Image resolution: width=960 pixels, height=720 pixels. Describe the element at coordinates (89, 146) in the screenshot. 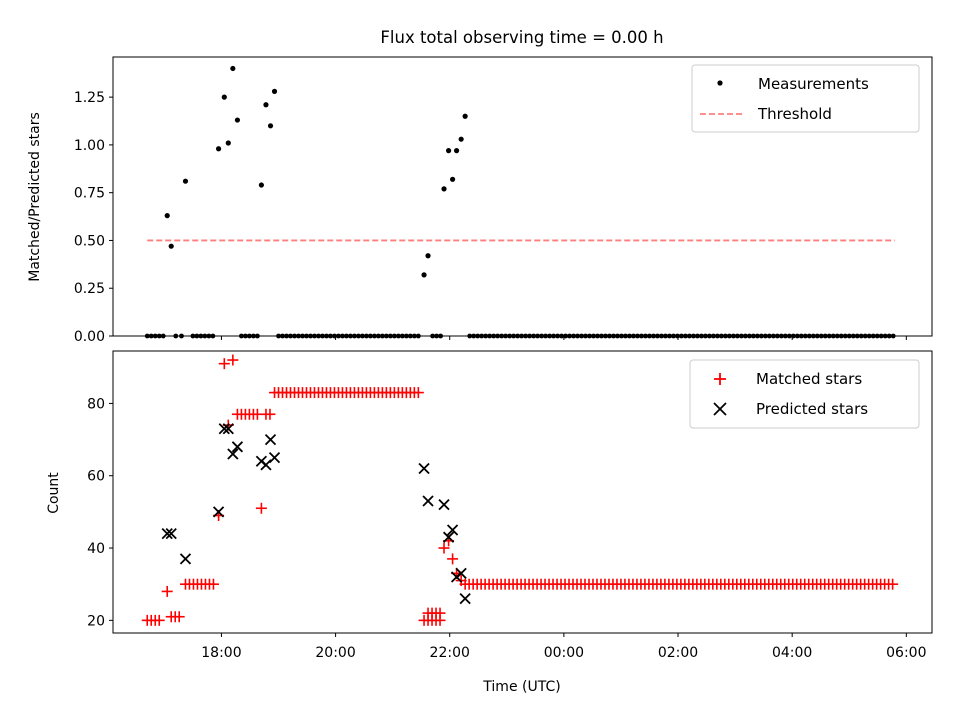

I see `y-tick-label: 1.00` at that location.